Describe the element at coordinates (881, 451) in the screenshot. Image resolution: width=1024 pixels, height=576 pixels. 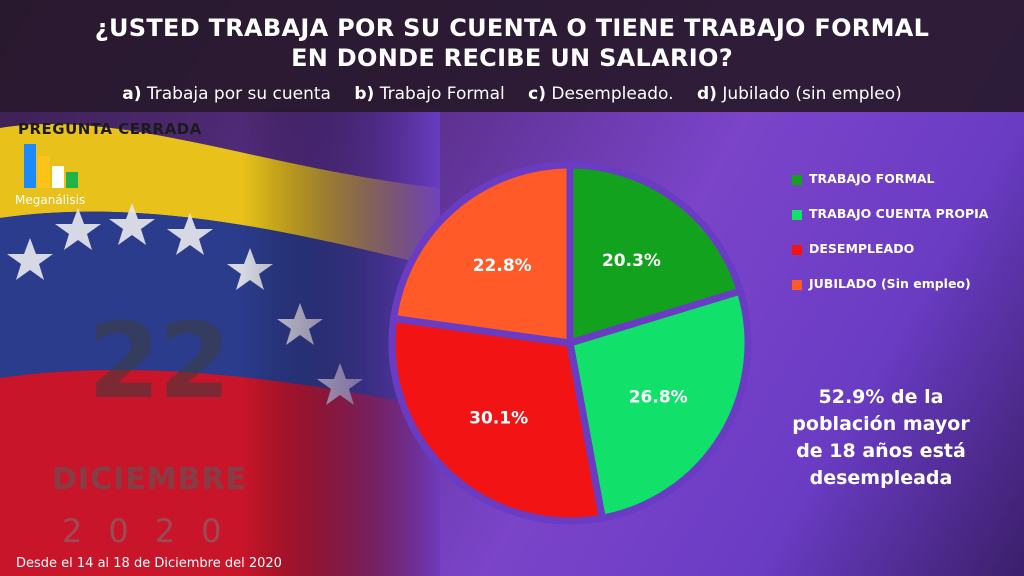
I see `note-line: de 18 años está` at that location.